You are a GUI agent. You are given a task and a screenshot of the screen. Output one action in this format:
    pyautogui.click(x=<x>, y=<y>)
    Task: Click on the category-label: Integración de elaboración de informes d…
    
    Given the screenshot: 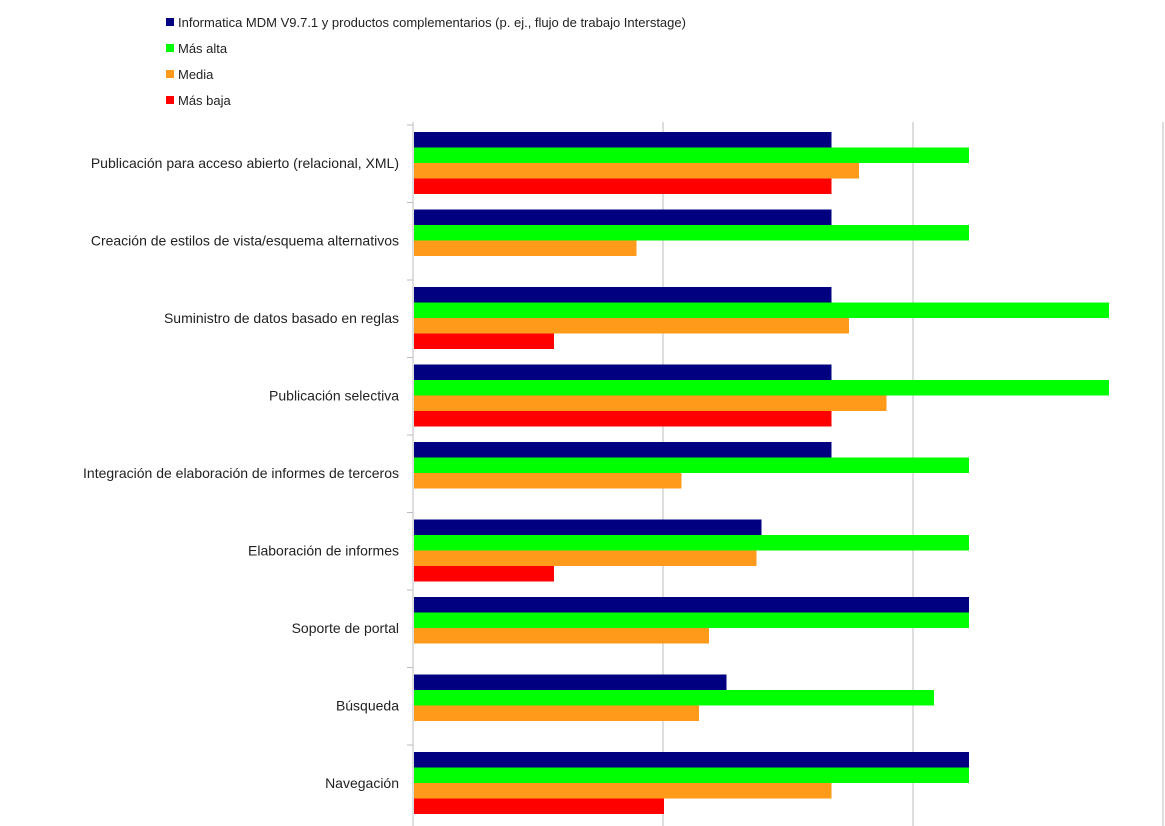 What is the action you would take?
    pyautogui.click(x=241, y=473)
    